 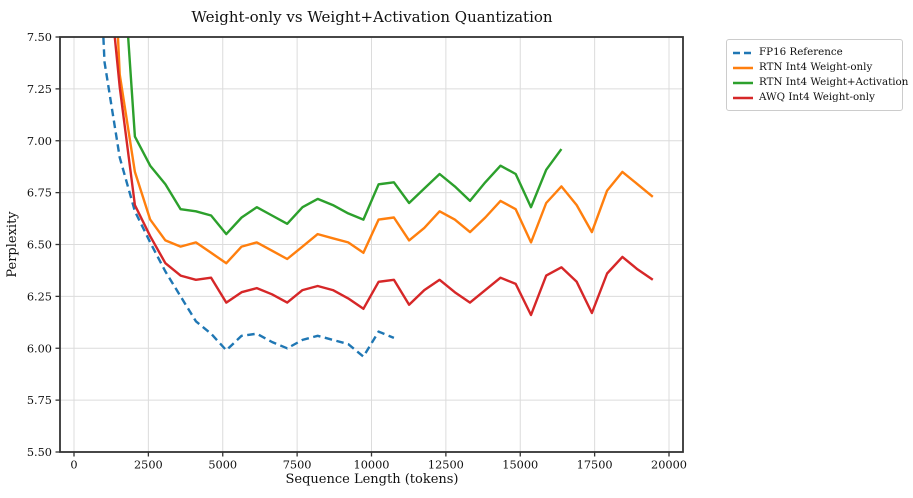 I want to click on x-tick-label: 0, so click(x=73, y=465).